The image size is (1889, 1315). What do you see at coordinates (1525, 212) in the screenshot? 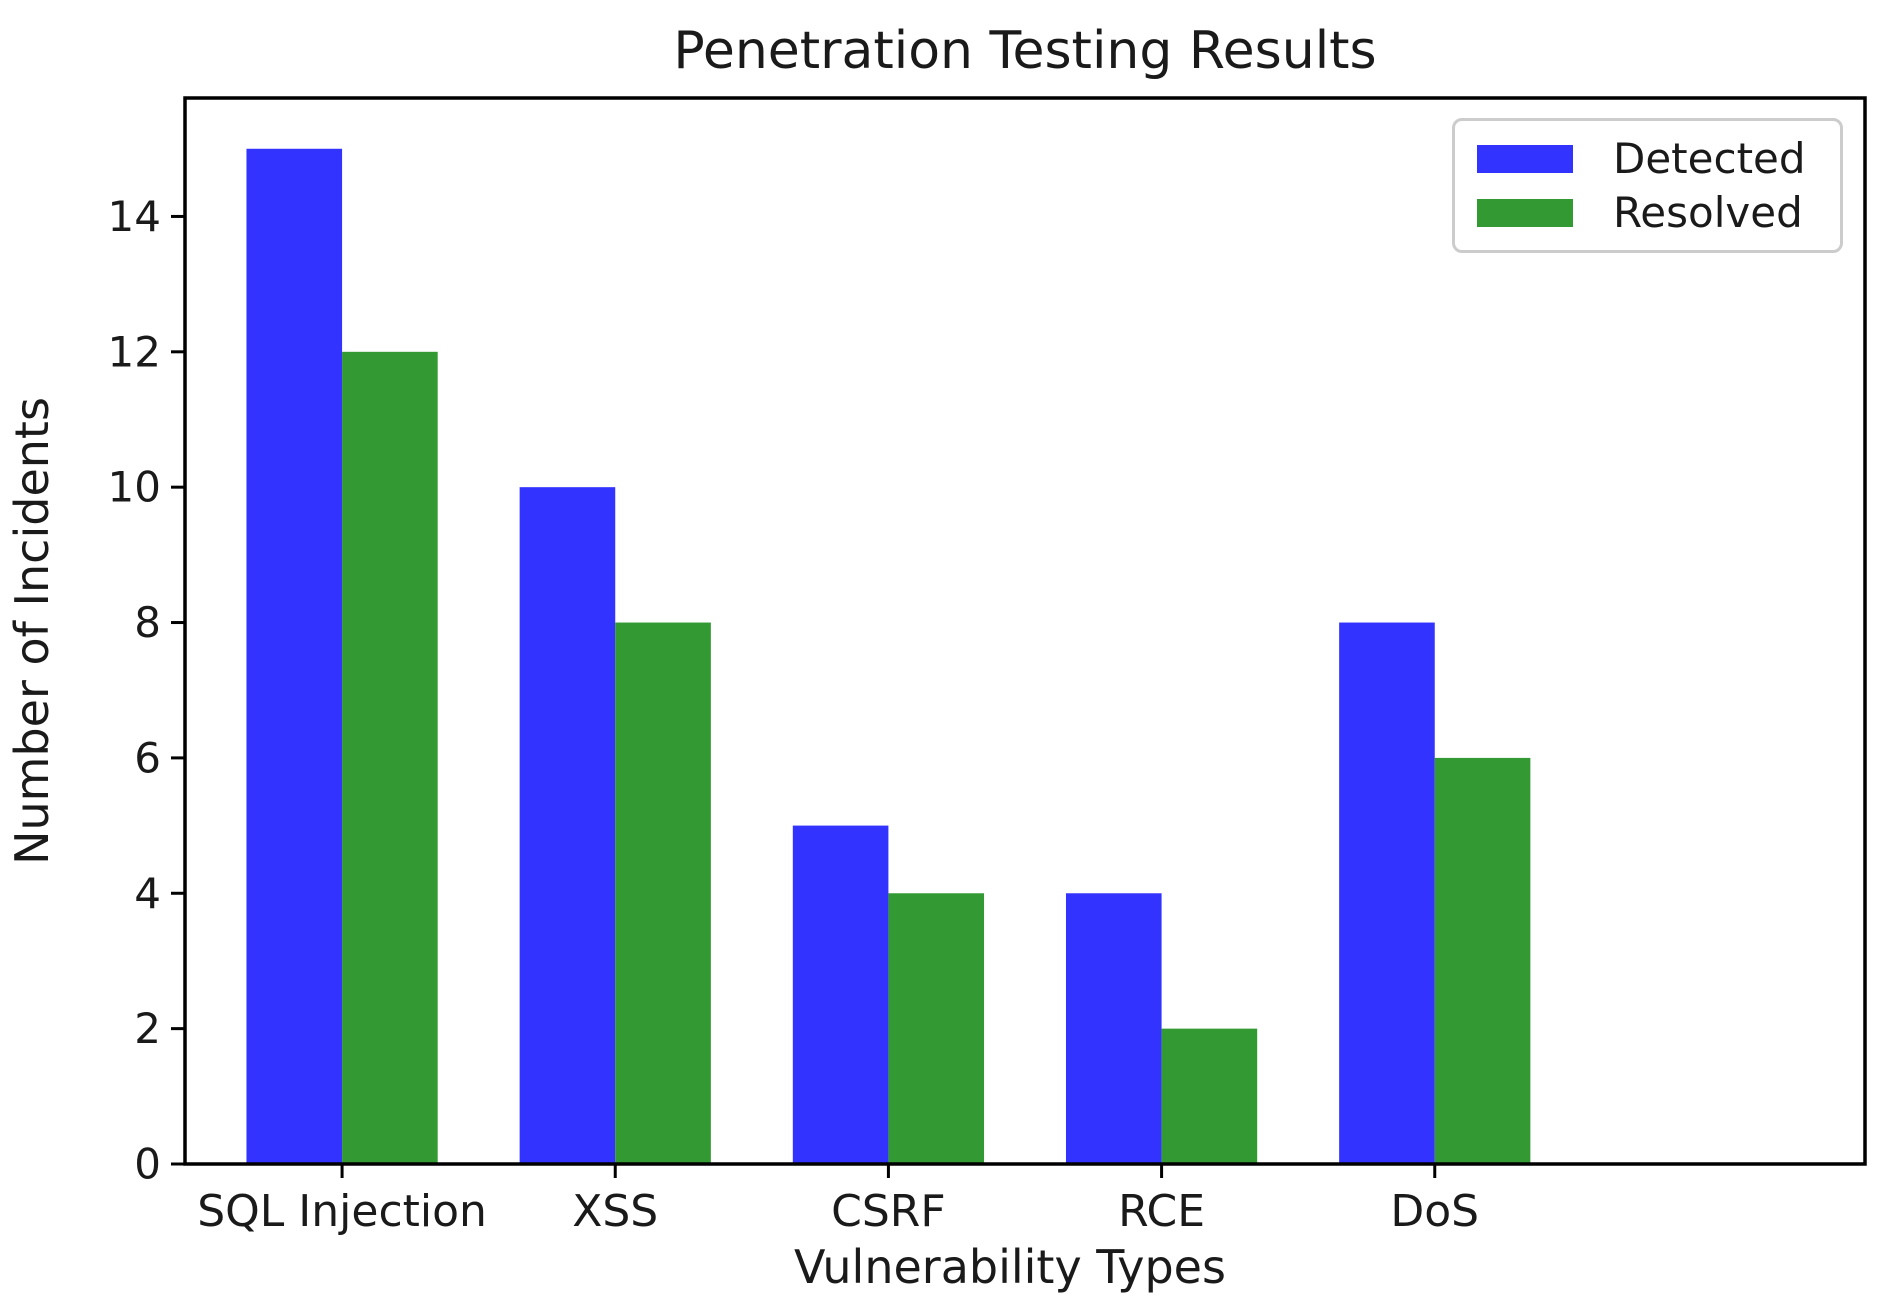
I see `legend-swatch-resolved` at bounding box center [1525, 212].